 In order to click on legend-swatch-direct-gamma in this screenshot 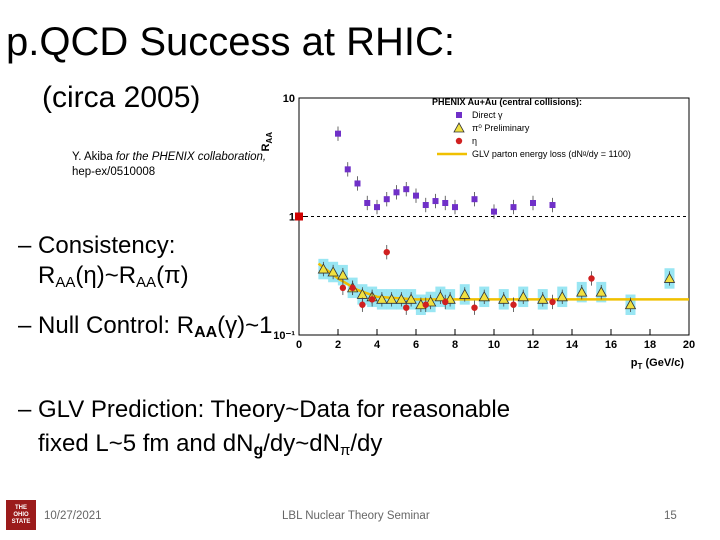, I will do `click(459, 115)`.